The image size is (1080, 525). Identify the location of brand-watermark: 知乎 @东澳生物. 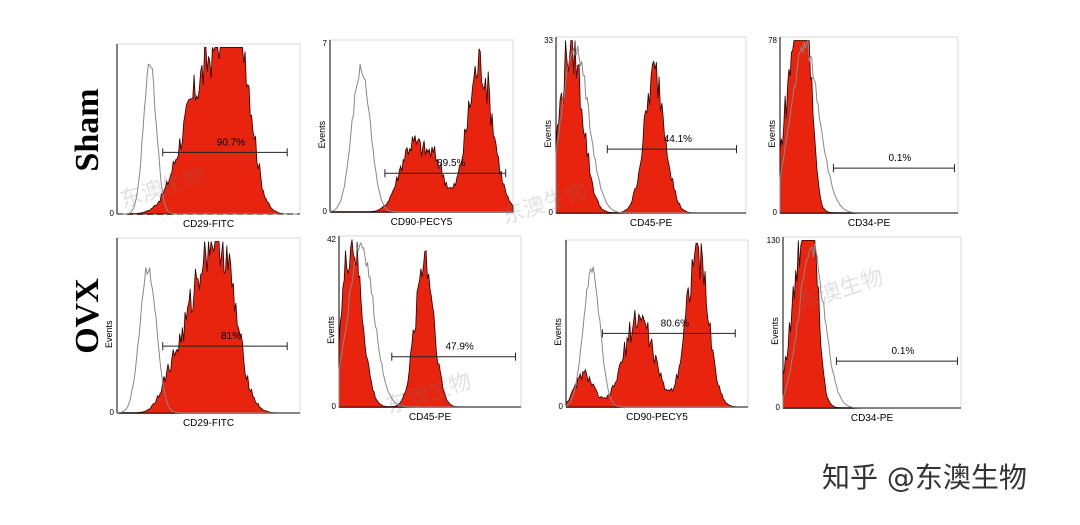
(924, 477).